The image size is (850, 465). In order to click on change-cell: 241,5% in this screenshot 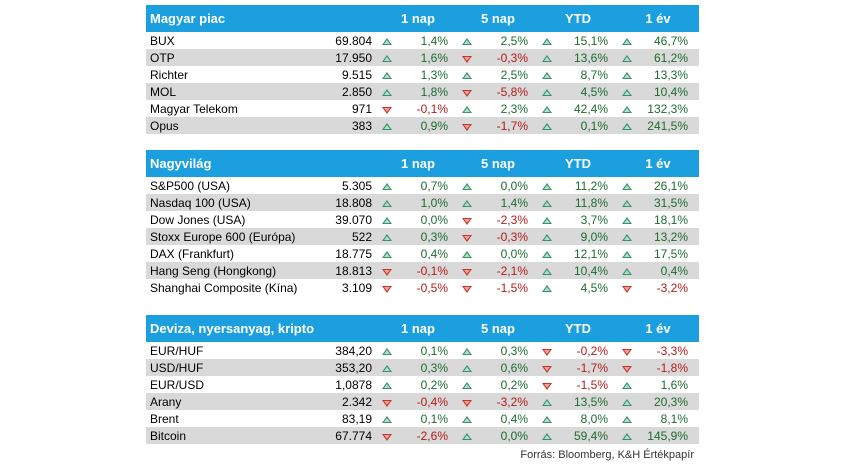, I will do `click(652, 126)`.